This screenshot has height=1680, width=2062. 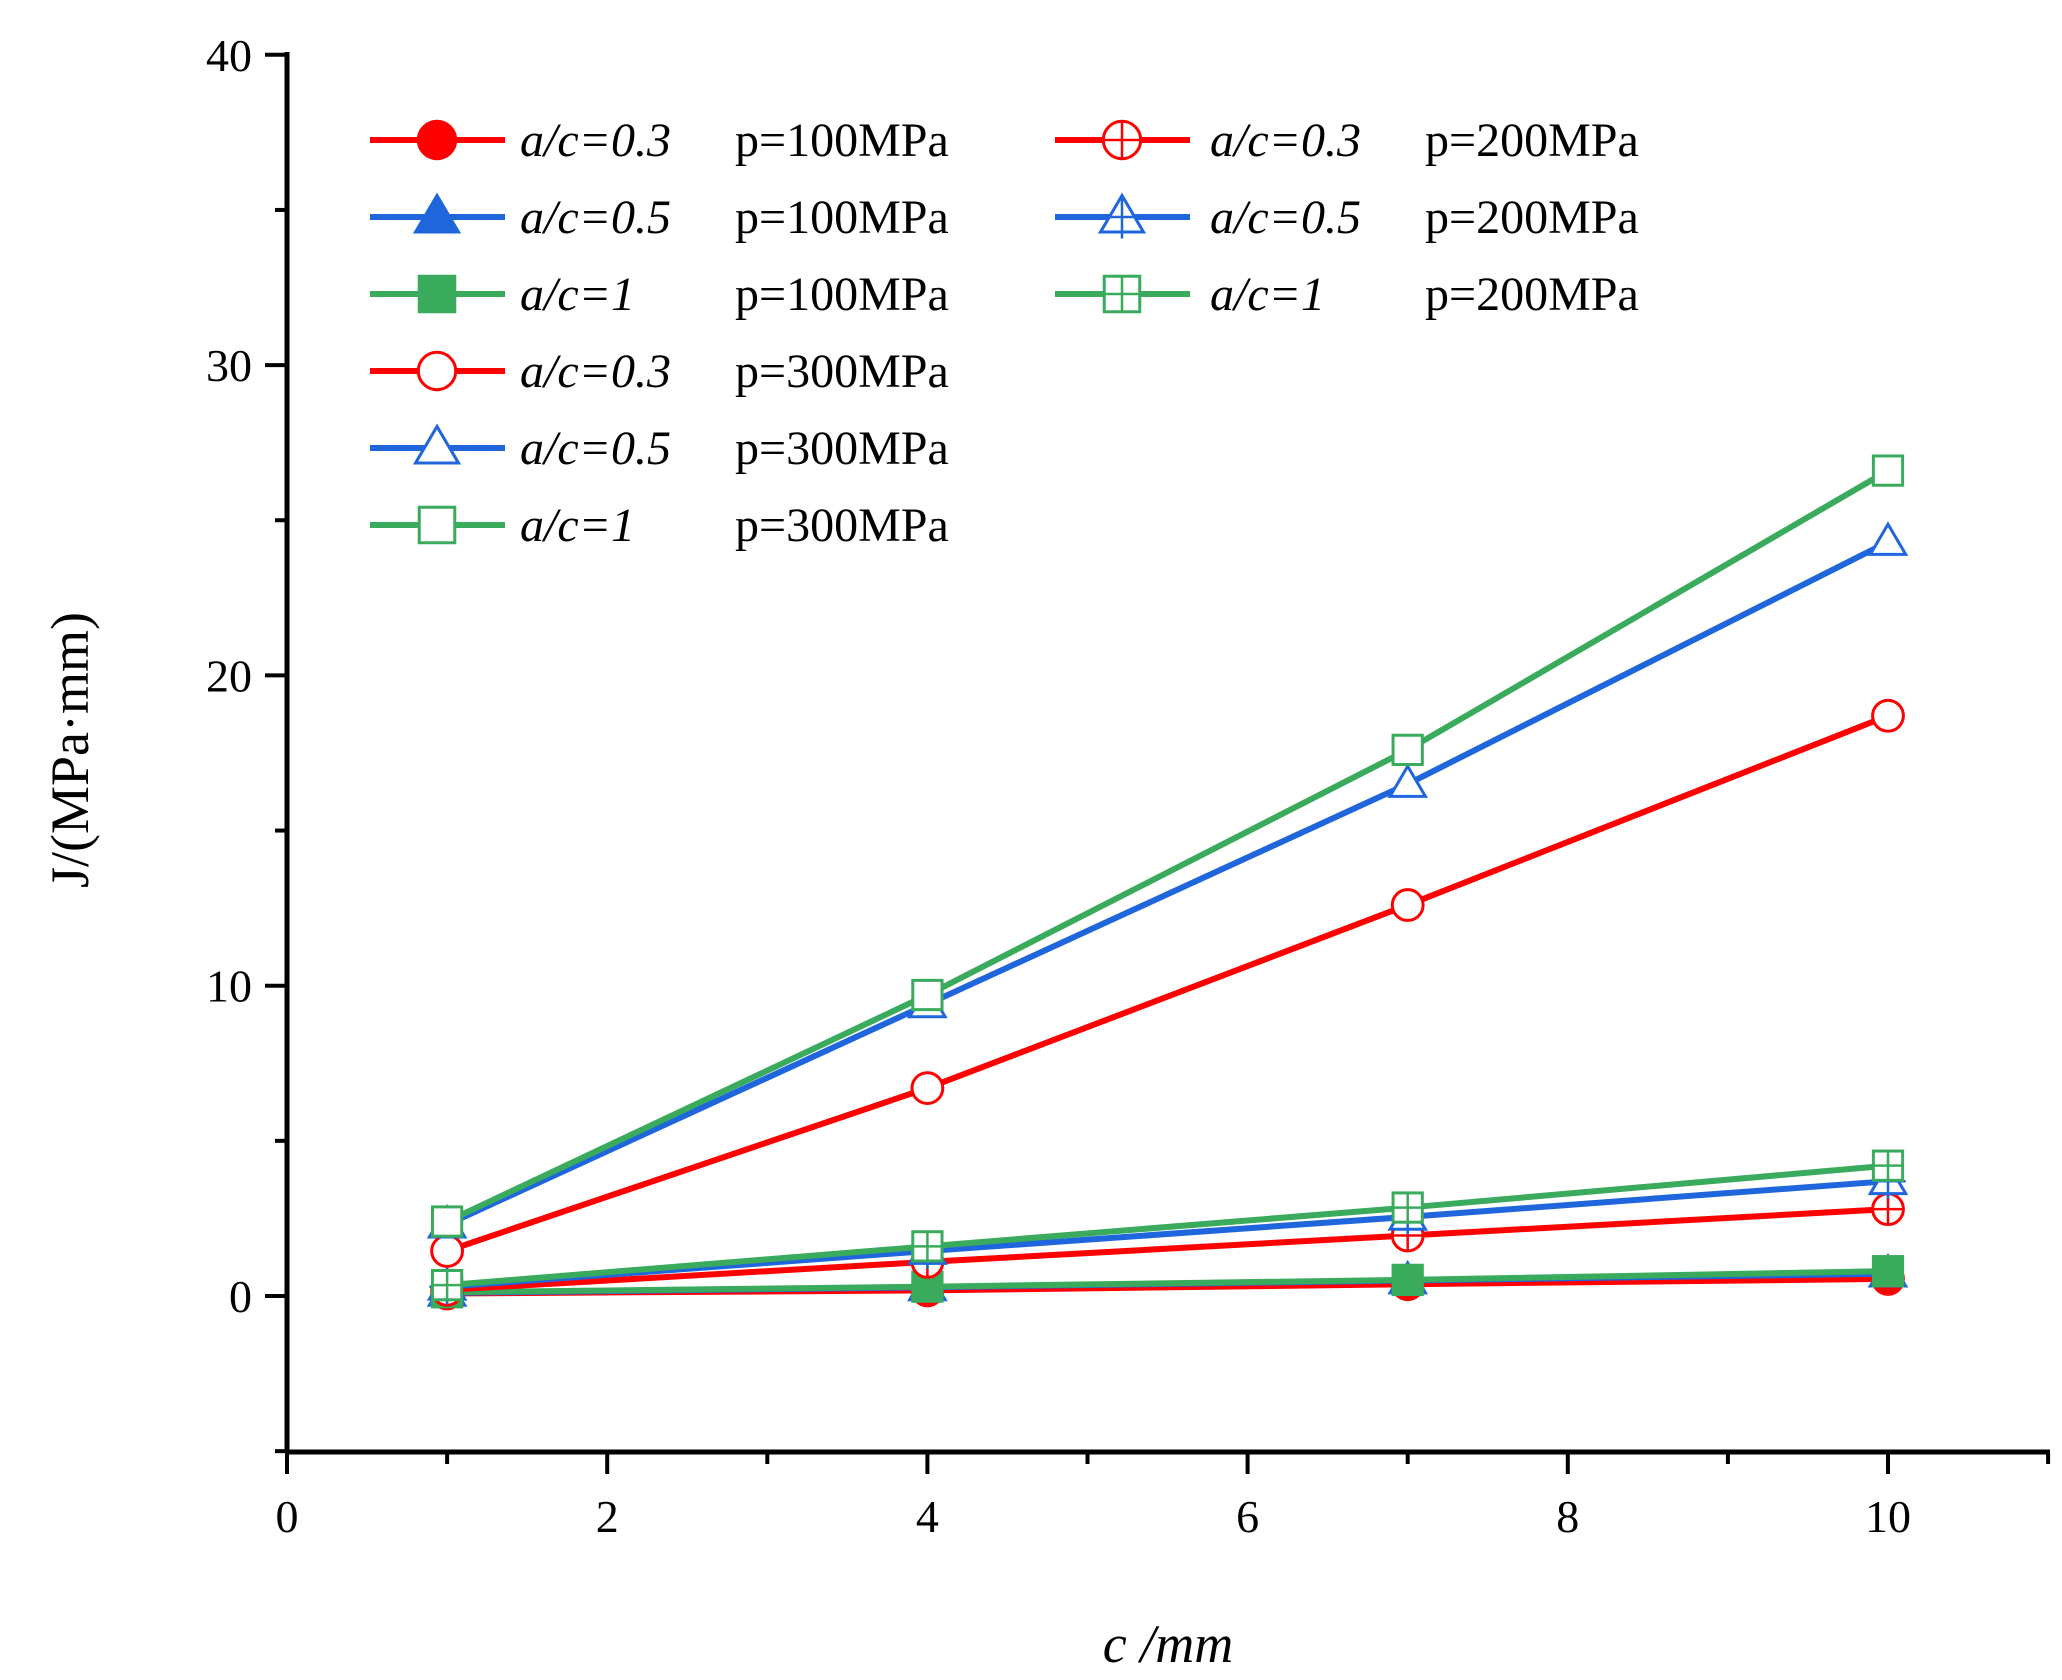 I want to click on marker-filled-triangle, so click(x=437, y=213).